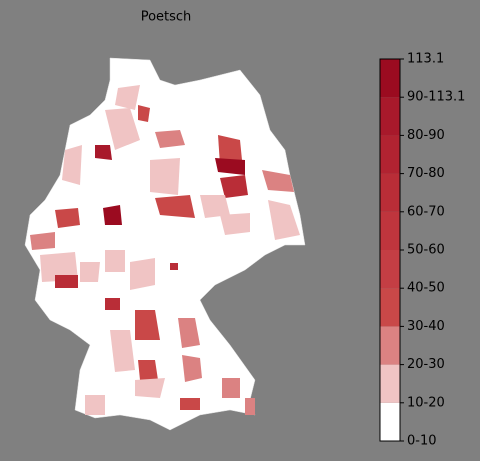 This screenshot has height=461, width=480. I want to click on colorbar-label: 113.1, so click(425, 59).